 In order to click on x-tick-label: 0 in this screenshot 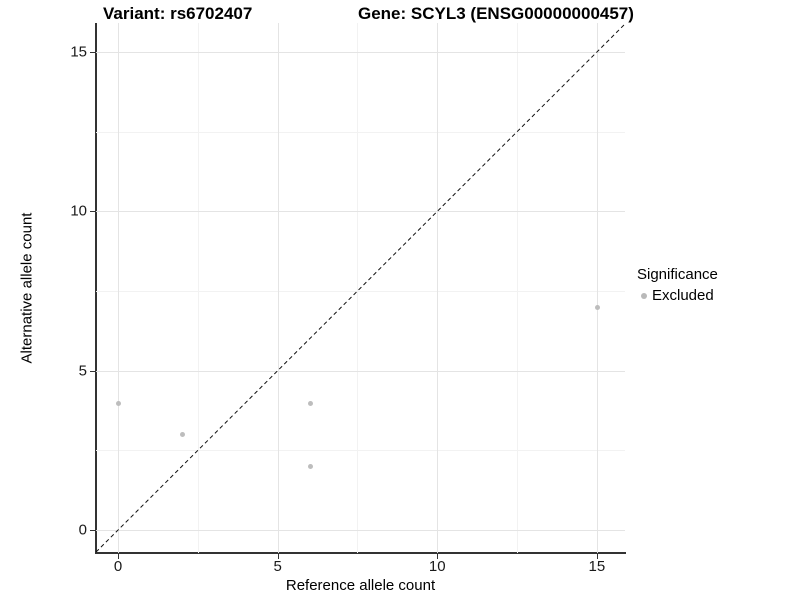, I will do `click(118, 566)`.